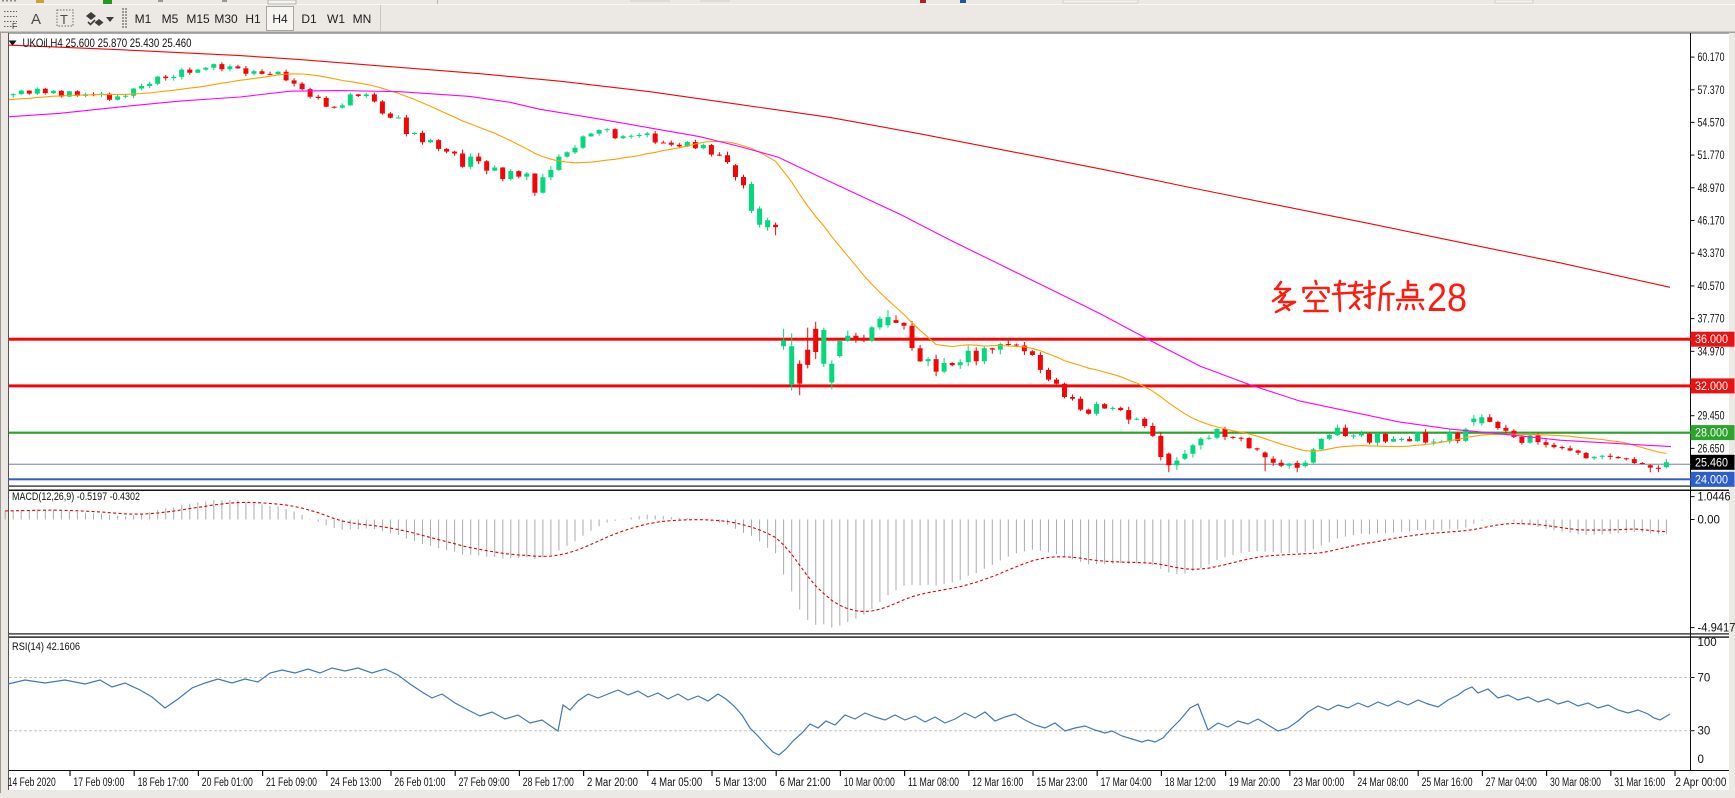 Image resolution: width=1735 pixels, height=798 pixels. Describe the element at coordinates (198, 19) in the screenshot. I see `svg-text: M15` at that location.